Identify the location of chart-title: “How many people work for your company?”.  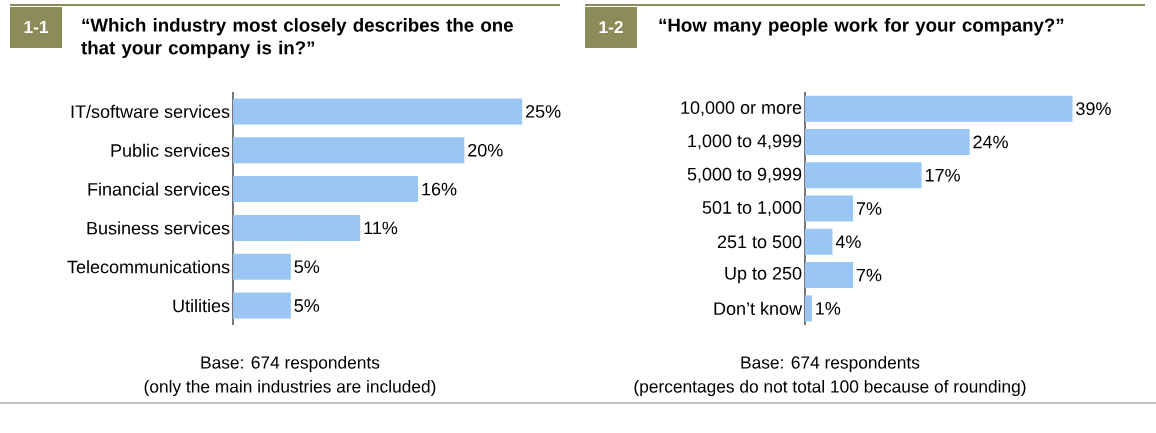
(861, 27).